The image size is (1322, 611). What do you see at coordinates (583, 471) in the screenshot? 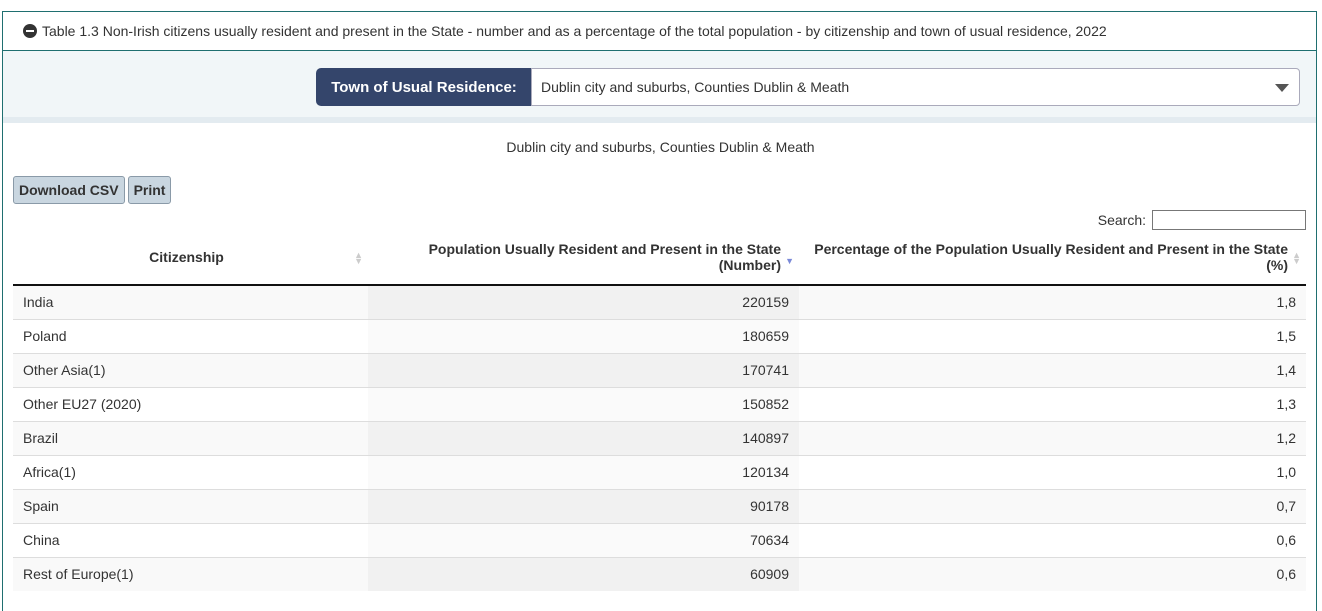
I see `number-cell: 120134` at bounding box center [583, 471].